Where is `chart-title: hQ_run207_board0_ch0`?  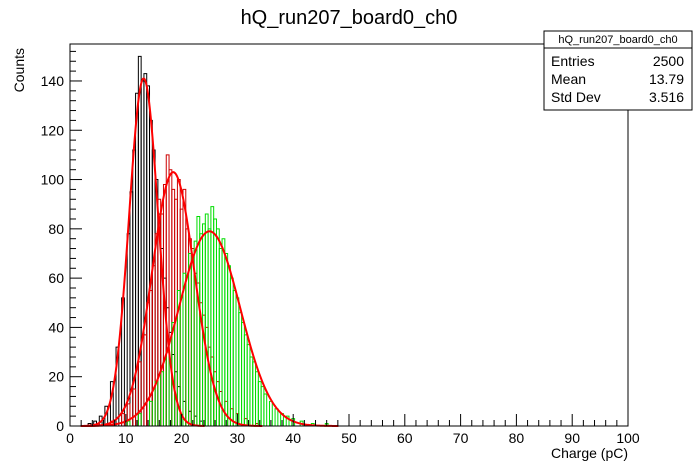 chart-title: hQ_run207_board0_ch0 is located at coordinates (349, 18).